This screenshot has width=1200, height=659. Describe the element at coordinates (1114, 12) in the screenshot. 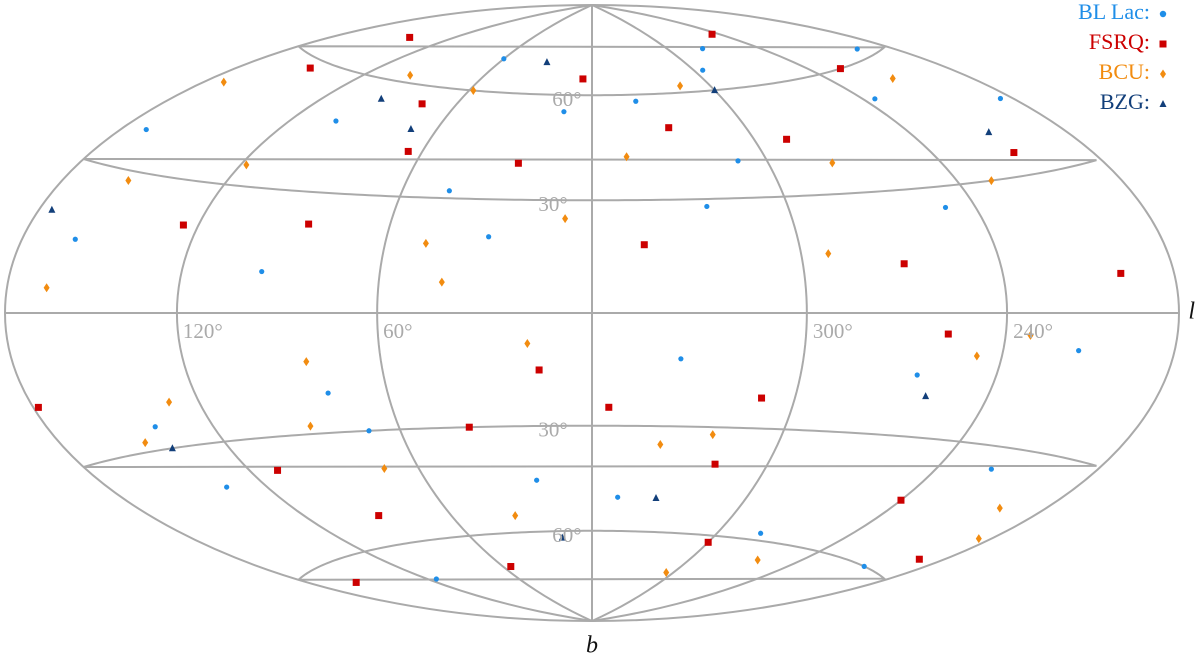

I see `legend-label: BL Lac:` at that location.